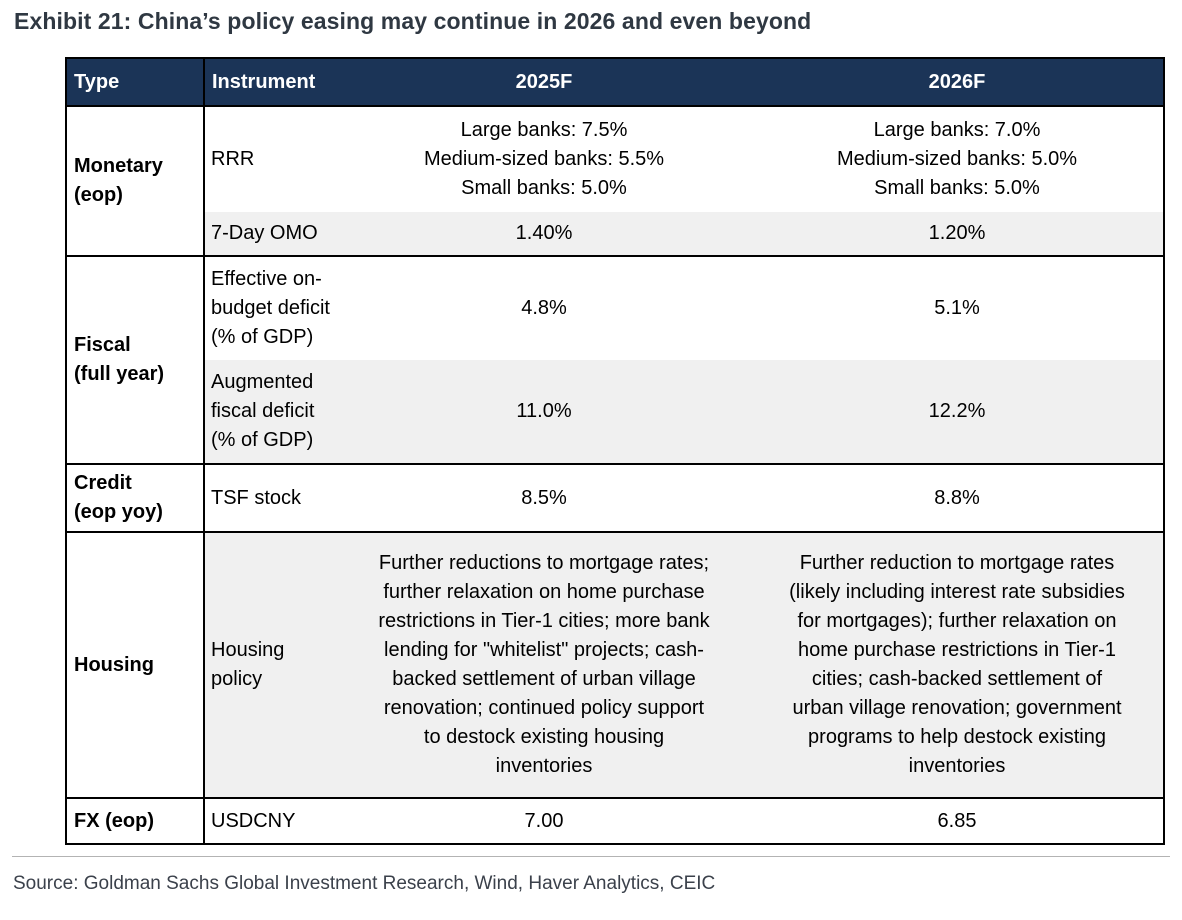  What do you see at coordinates (270, 664) in the screenshot?
I see `instrument-cell-housing-policy: Housing policy` at bounding box center [270, 664].